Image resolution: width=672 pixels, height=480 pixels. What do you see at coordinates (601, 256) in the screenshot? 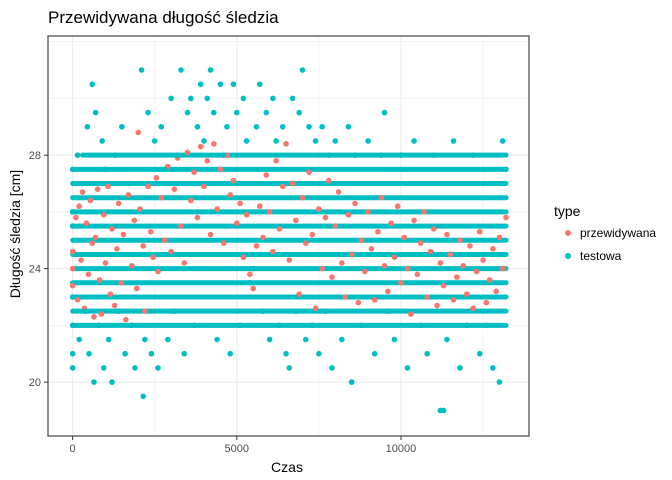
I see `legend-label-testowa: testowa` at bounding box center [601, 256].